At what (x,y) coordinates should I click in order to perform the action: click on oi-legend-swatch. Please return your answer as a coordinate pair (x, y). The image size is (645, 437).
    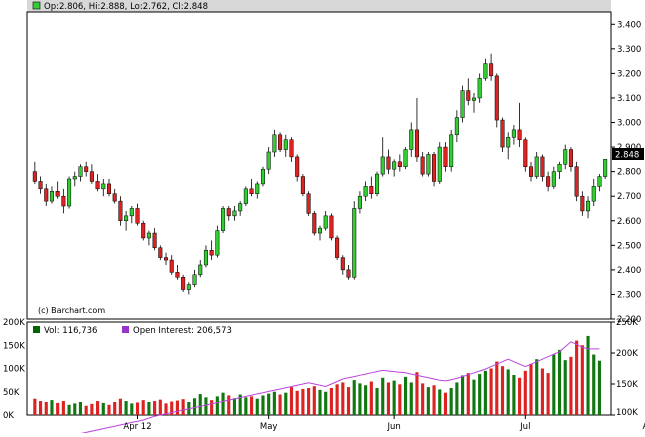
    Looking at the image, I should click on (125, 329).